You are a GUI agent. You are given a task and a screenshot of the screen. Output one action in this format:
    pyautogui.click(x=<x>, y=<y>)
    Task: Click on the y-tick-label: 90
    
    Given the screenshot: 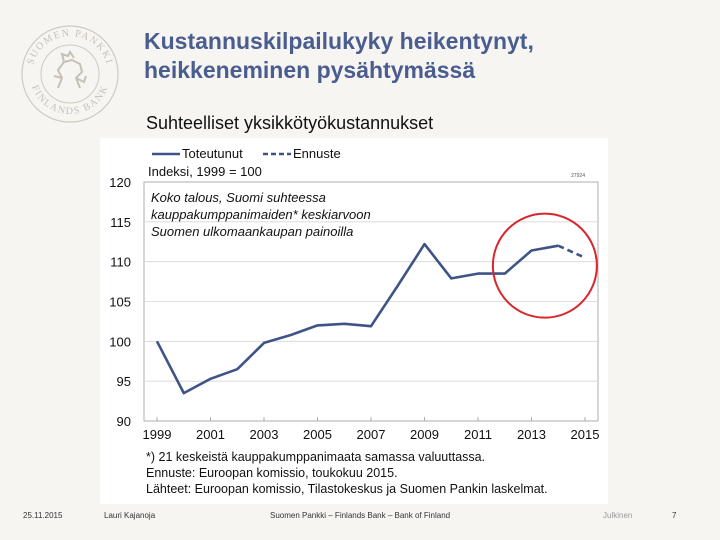 What is the action you would take?
    pyautogui.click(x=124, y=421)
    